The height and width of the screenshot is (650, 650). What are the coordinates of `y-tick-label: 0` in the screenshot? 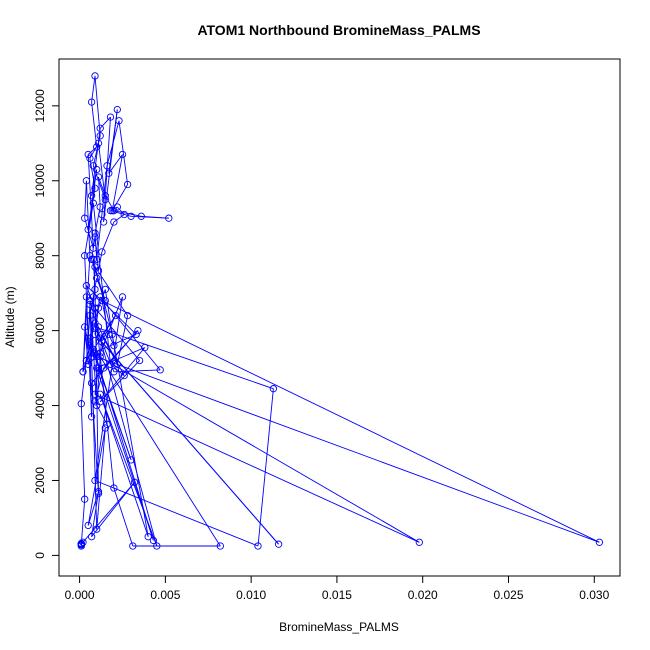 It's located at (40, 555).